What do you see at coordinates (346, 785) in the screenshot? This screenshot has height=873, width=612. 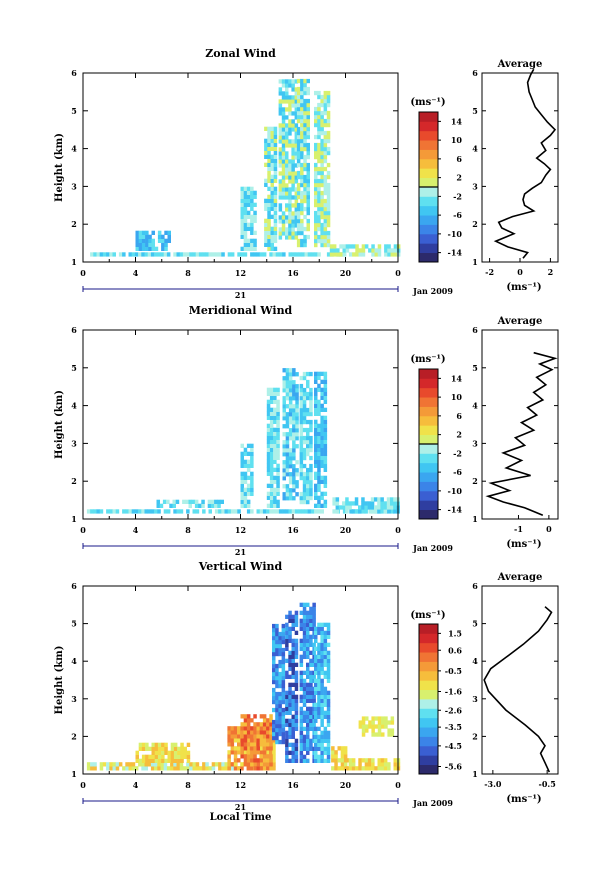 I see `x-tick-label: 20` at bounding box center [346, 785].